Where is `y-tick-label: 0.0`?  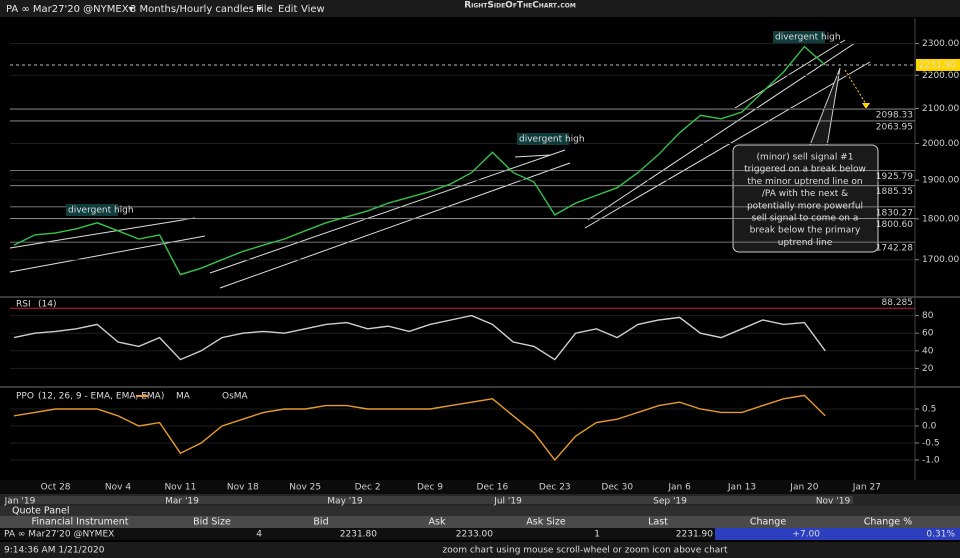
y-tick-label: 0.0 is located at coordinates (929, 427).